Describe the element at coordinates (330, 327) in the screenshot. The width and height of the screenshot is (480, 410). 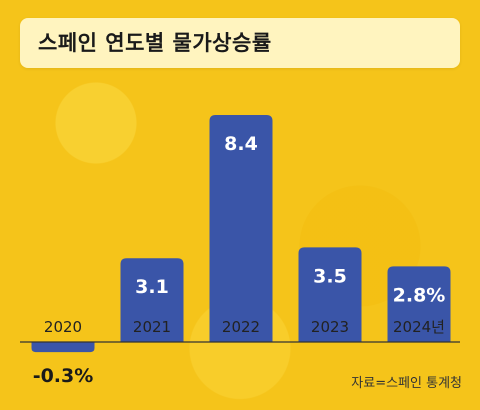
I see `x-tick-label-2023: 2023` at that location.